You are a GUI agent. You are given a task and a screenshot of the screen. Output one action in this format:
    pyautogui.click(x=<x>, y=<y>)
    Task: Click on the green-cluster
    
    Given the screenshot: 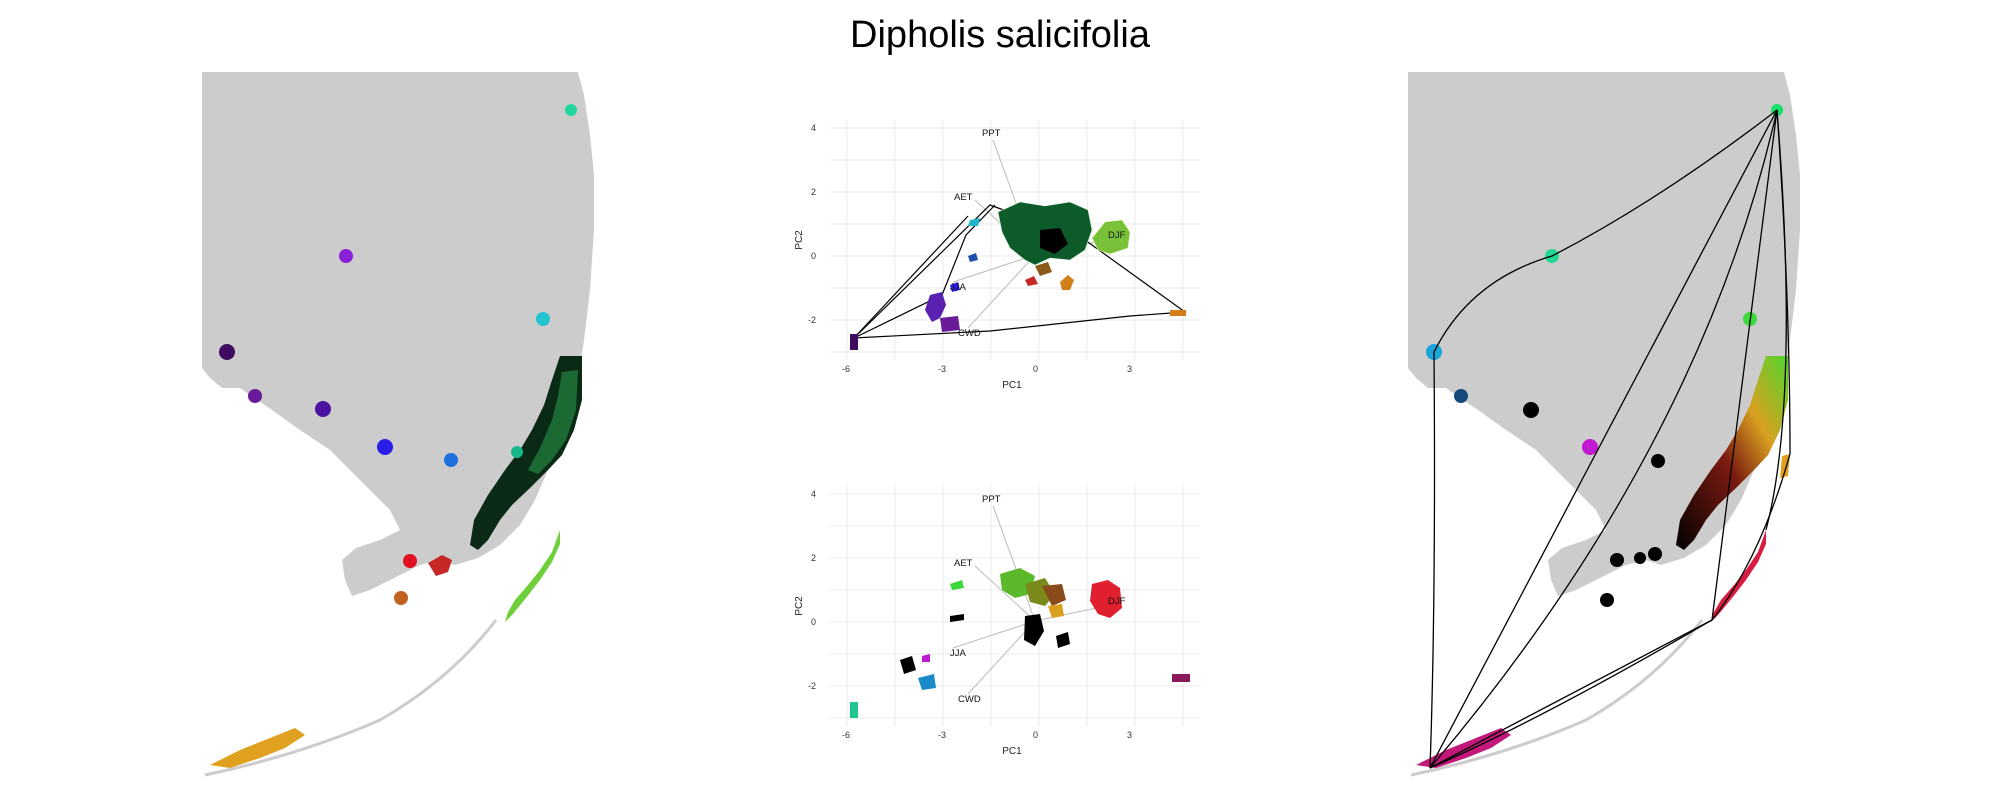 What is the action you would take?
    pyautogui.click(x=1017, y=583)
    